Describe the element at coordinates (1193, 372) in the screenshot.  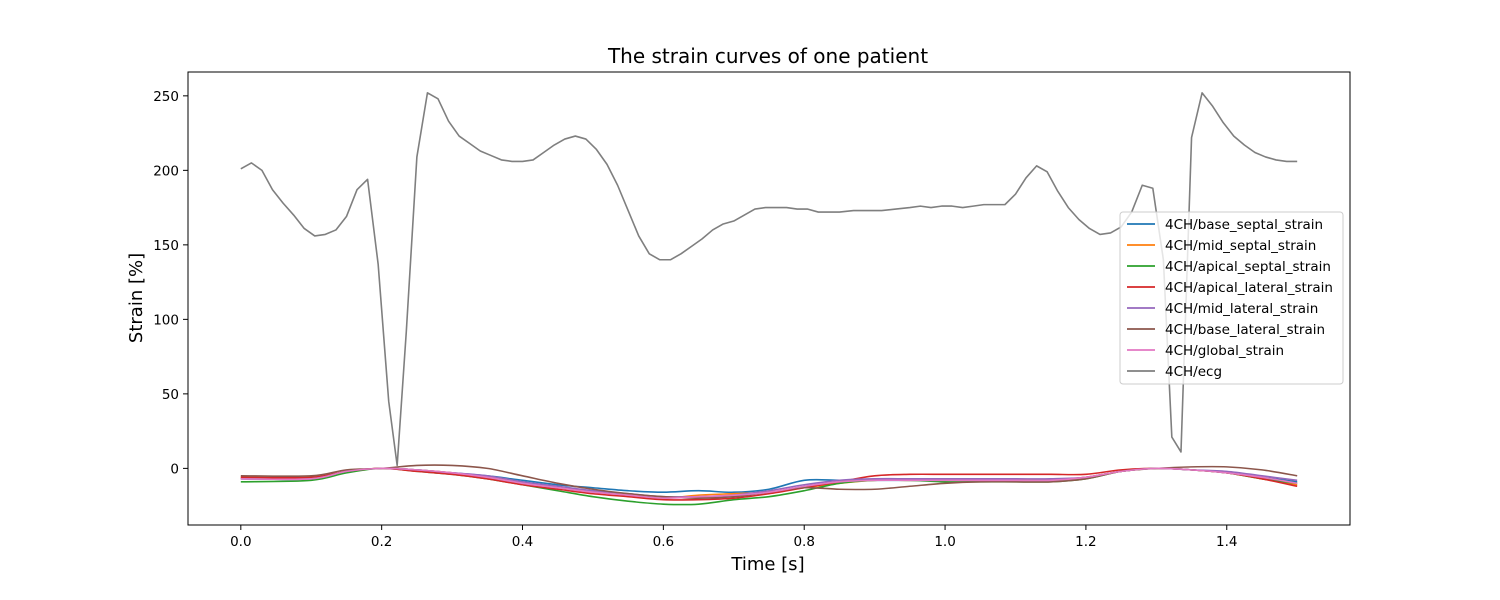
I see `legend-label: 4CH/ecg` at that location.